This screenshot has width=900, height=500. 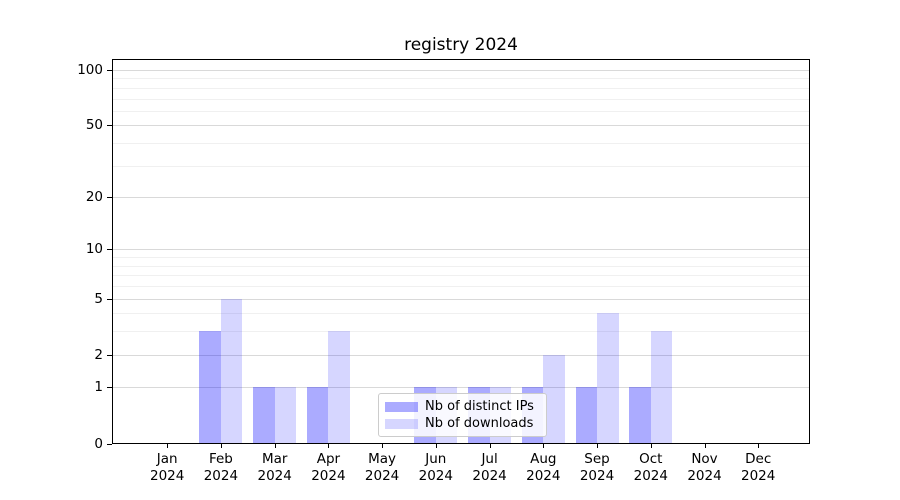 I want to click on y-axis-label: 5, so click(x=98, y=298).